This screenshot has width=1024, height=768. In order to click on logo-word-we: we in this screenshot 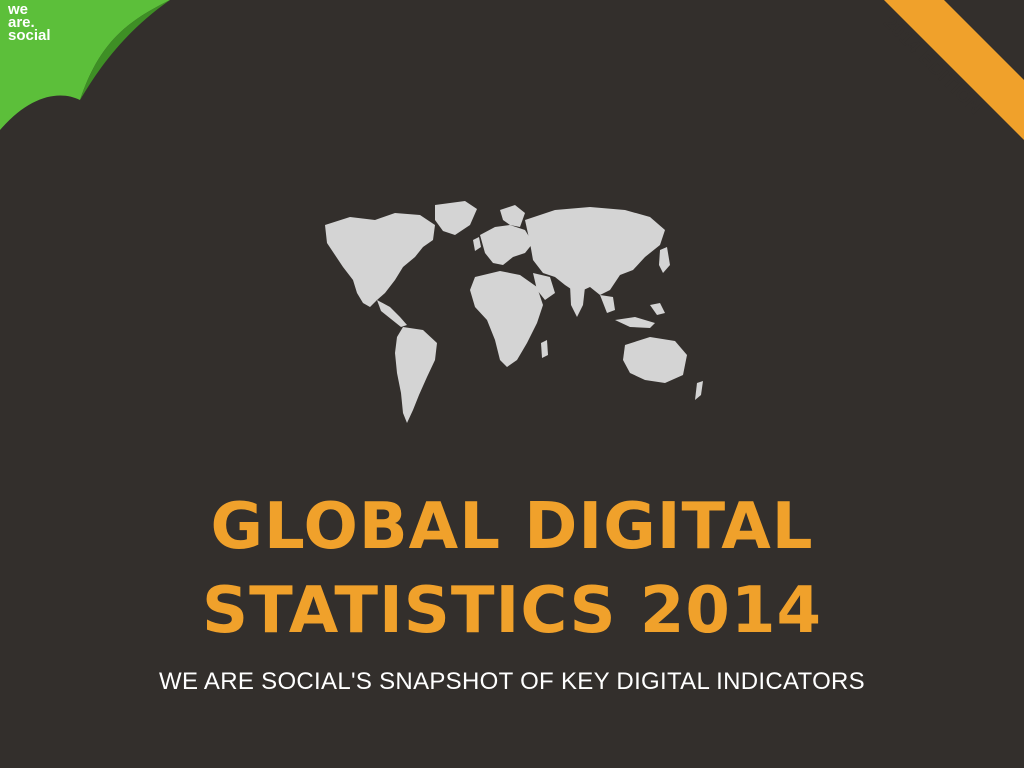, I will do `click(18, 9)`.